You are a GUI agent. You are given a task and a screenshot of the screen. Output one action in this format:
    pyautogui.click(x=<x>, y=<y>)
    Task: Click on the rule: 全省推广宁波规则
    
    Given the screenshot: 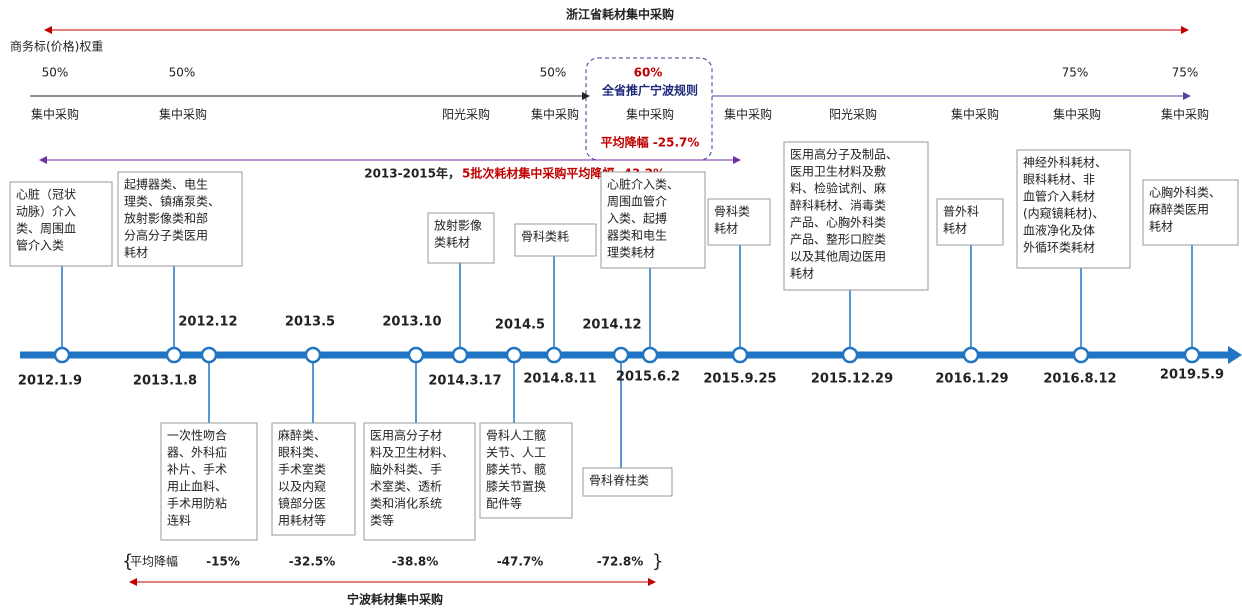 What is the action you would take?
    pyautogui.click(x=649, y=90)
    